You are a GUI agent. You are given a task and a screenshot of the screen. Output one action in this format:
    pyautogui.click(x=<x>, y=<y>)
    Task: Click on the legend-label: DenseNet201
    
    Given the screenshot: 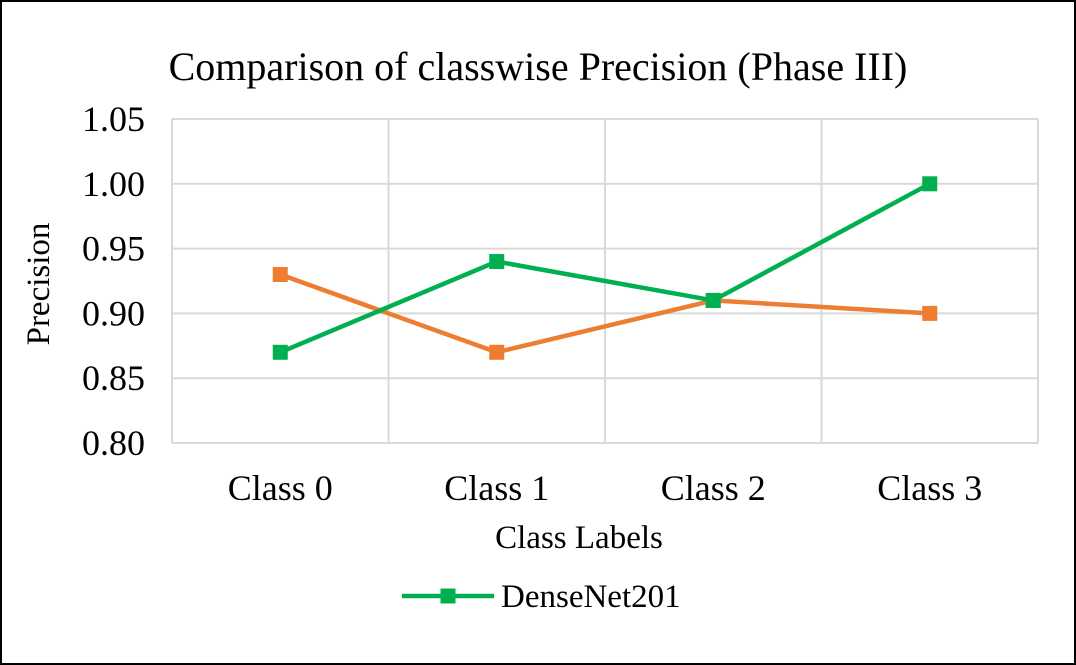 What is the action you would take?
    pyautogui.click(x=591, y=597)
    